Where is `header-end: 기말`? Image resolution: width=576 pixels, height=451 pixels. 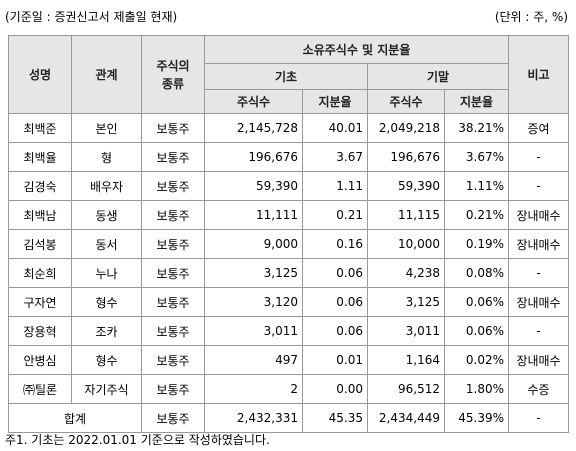
header-end: 기말 is located at coordinates (438, 76).